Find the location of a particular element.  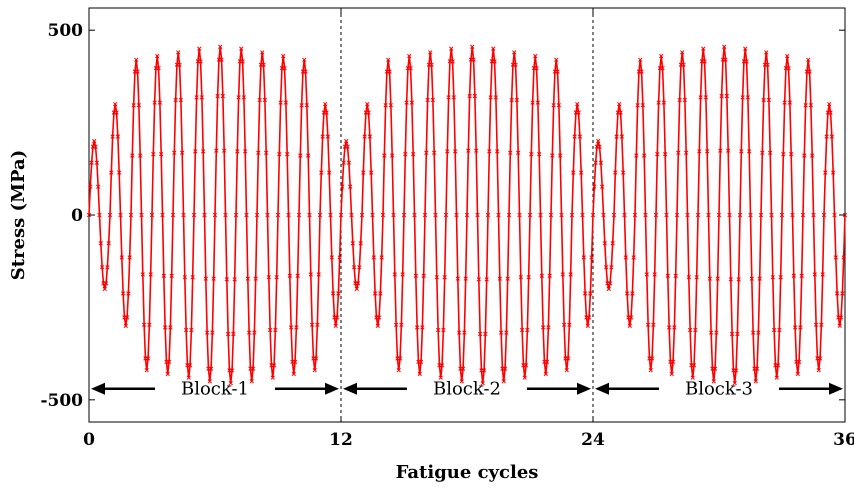

y-tick-label: 500 is located at coordinates (66, 31).